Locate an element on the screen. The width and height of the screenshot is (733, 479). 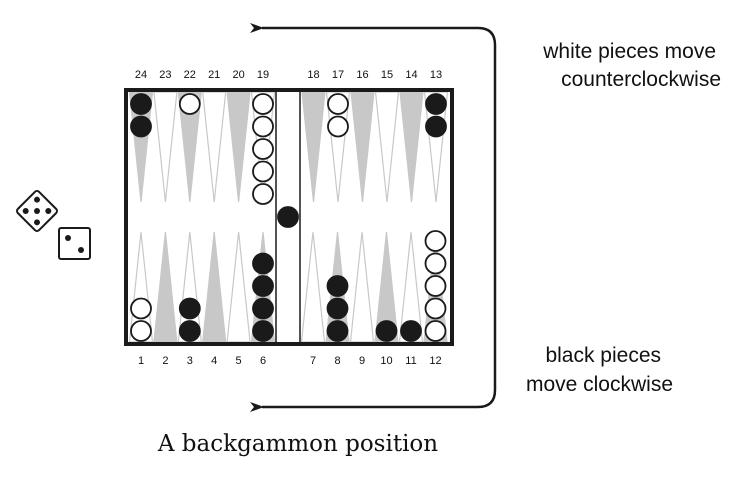
point-number-11: 11 is located at coordinates (410, 361).